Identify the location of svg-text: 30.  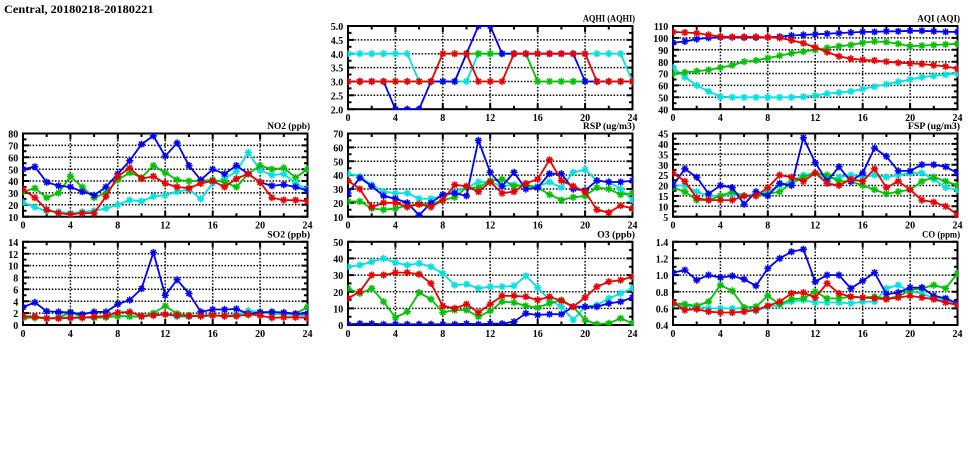
(663, 166).